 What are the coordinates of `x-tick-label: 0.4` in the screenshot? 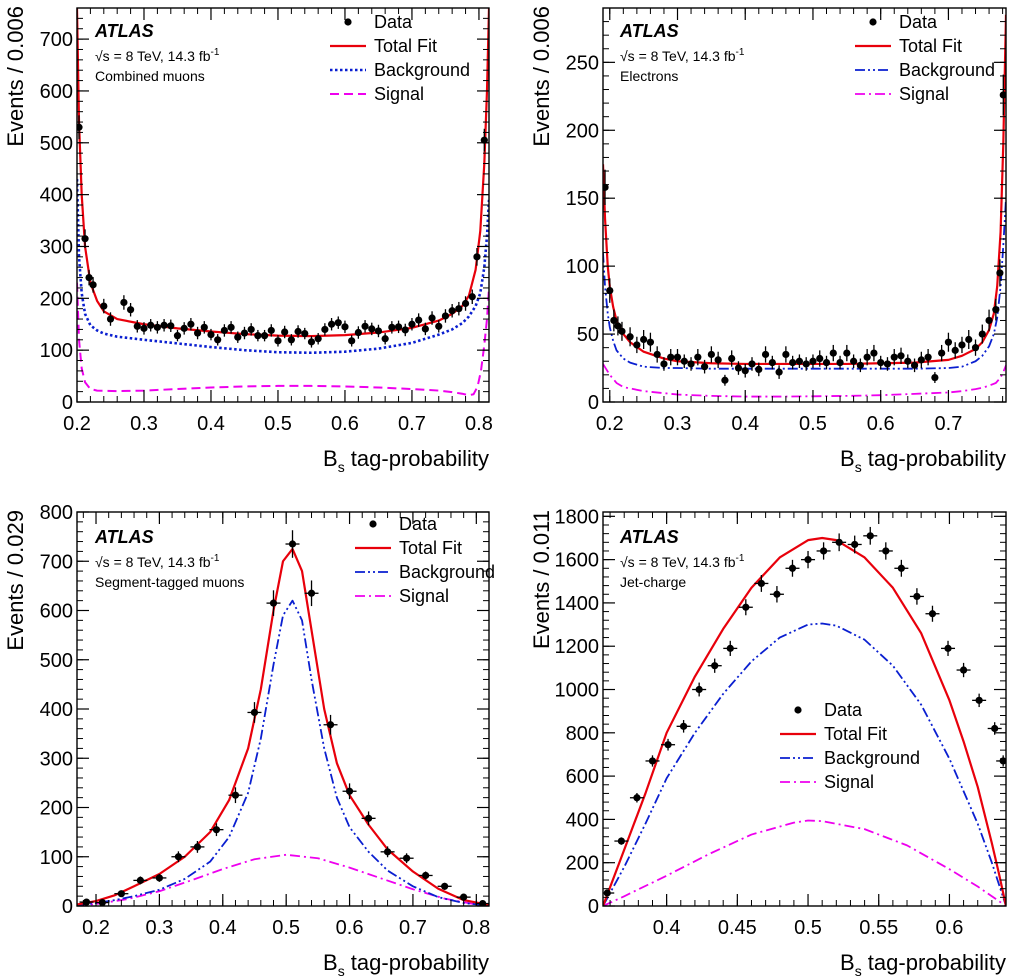 It's located at (745, 424).